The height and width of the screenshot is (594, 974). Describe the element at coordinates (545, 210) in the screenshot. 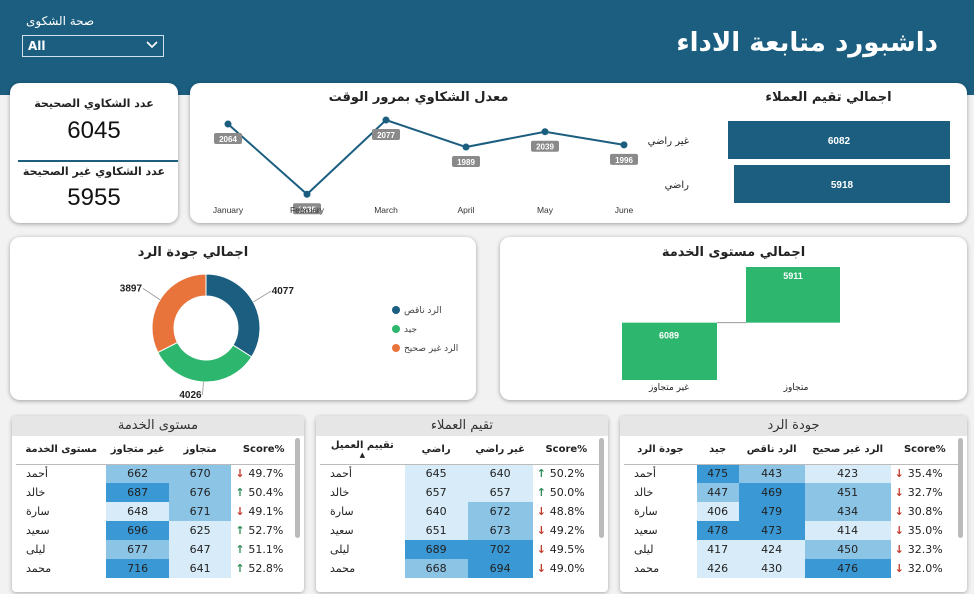

I see `x-tick-label: May` at that location.